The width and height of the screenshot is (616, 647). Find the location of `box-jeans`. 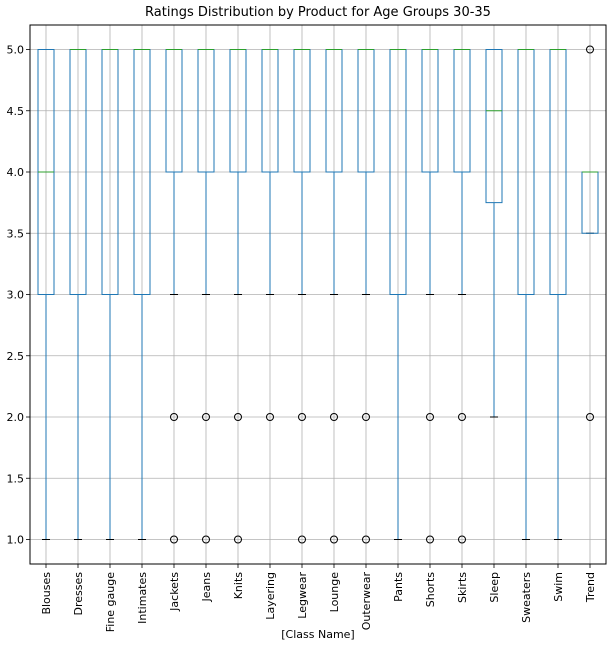

box-jeans is located at coordinates (206, 296).